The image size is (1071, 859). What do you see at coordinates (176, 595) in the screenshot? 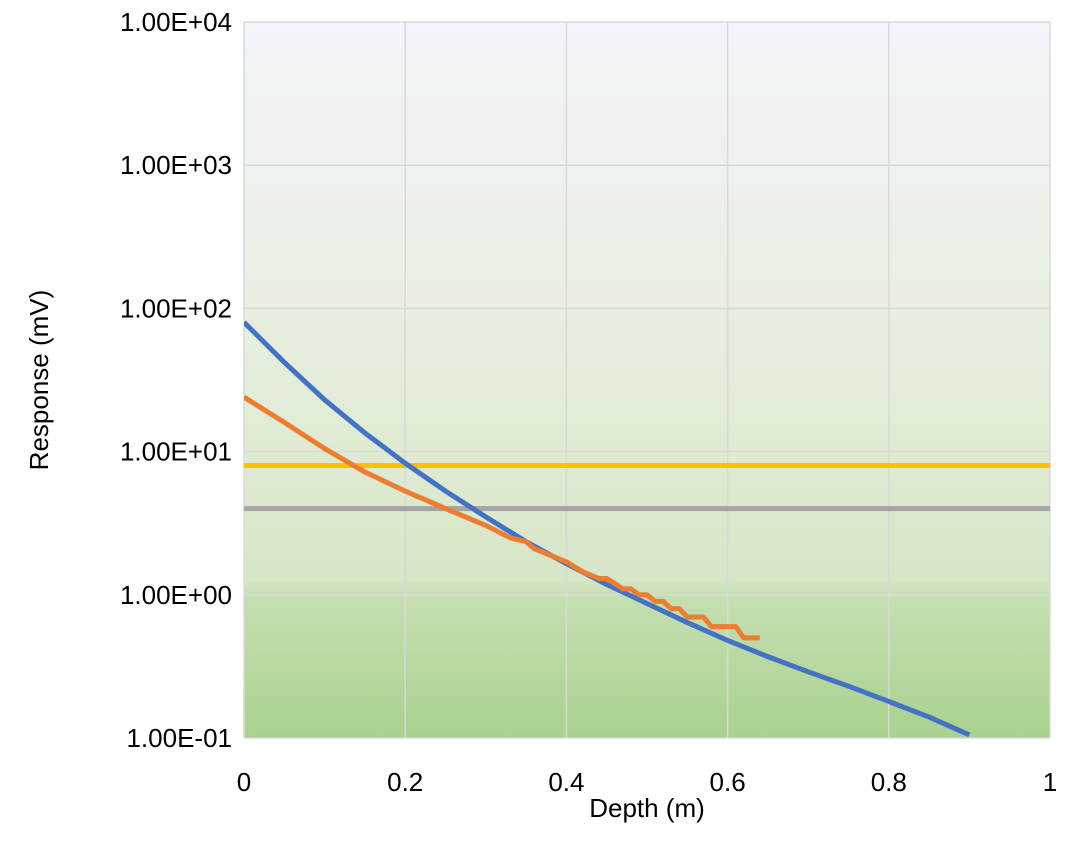
I see `y-tick-label: 1.00E+00` at bounding box center [176, 595].